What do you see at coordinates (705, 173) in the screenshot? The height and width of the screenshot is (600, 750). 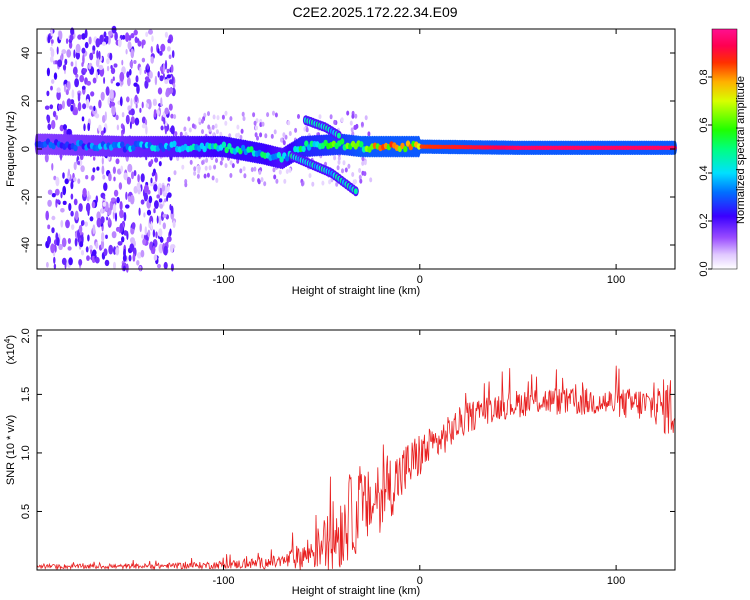 I see `colorbar-ticks: 0.0 0.2 0.4 0.6 0.8` at bounding box center [705, 173].